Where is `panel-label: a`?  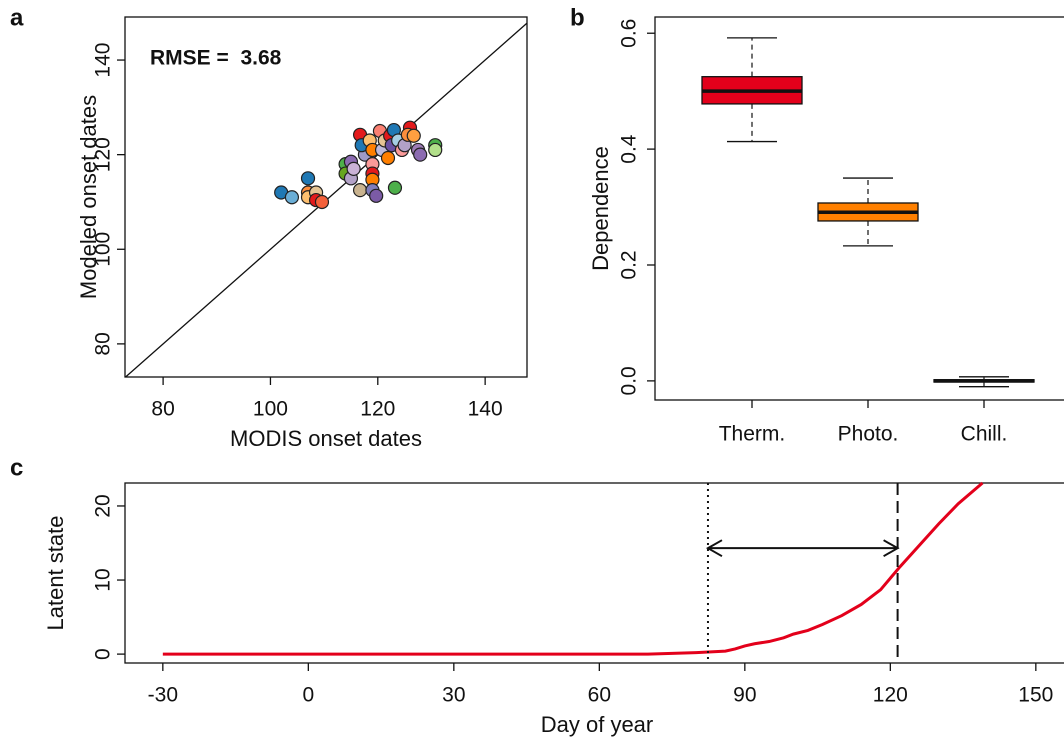
panel-label: a is located at coordinates (17, 17).